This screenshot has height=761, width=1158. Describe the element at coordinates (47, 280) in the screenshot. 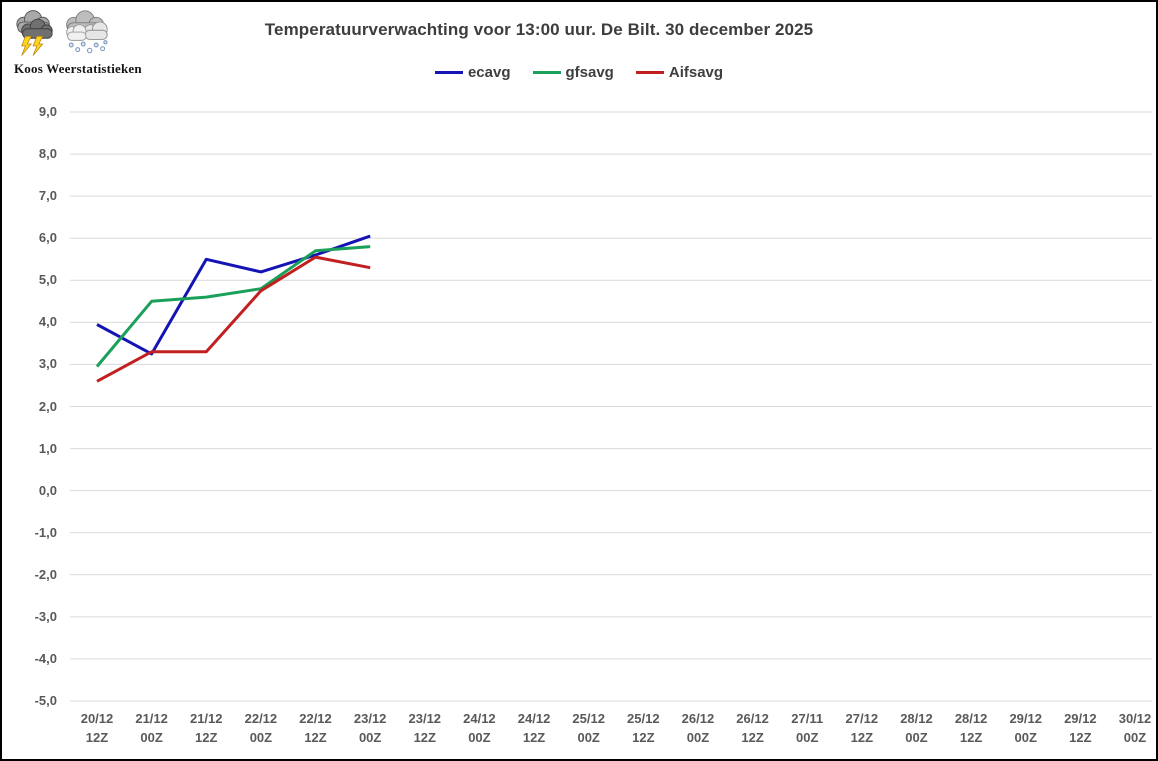

I see `y-tick-label: 5,0` at that location.